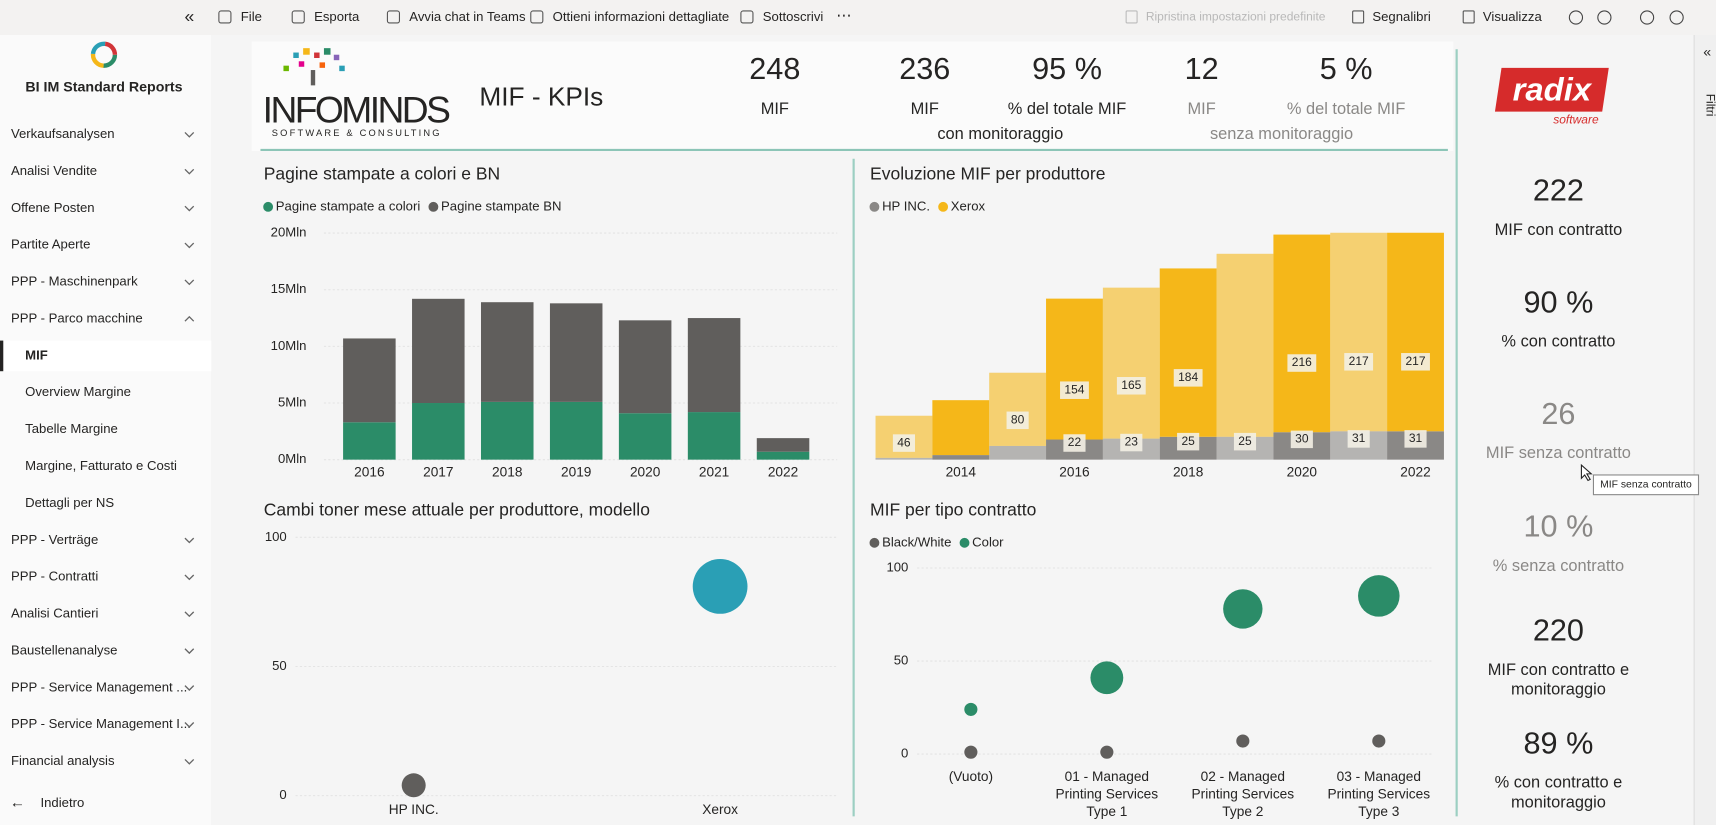 The width and height of the screenshot is (1716, 825). Describe the element at coordinates (51, 244) in the screenshot. I see `nav-item: Partite Aperte` at that location.